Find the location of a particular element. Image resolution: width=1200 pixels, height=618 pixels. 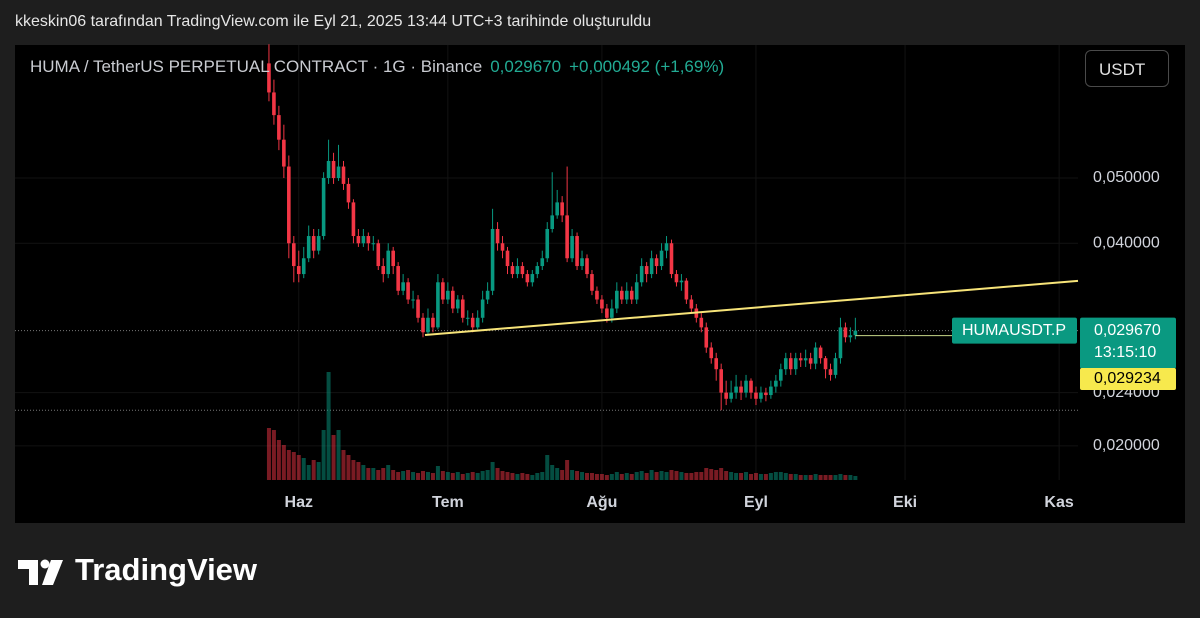

last-price-label: 0,029670 is located at coordinates (1127, 330).